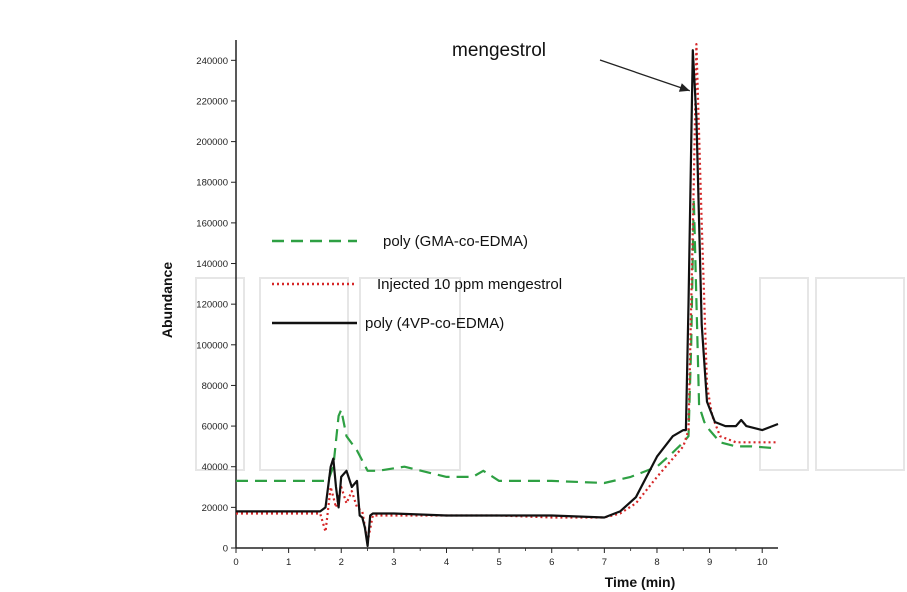 The width and height of the screenshot is (907, 592). Describe the element at coordinates (446, 562) in the screenshot. I see `x-tick-label: 4` at that location.